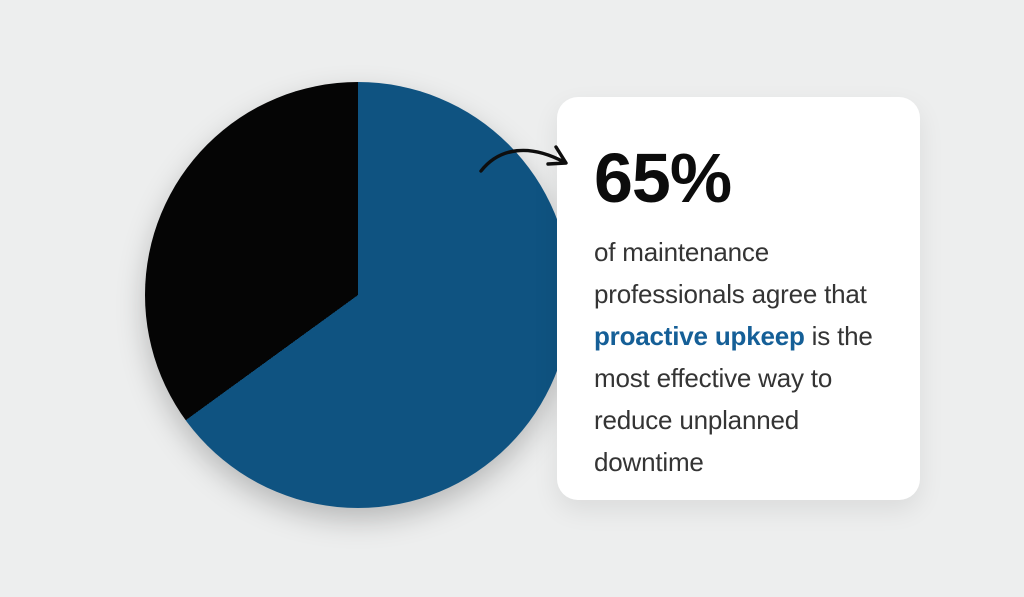 This screenshot has height=597, width=1024. Describe the element at coordinates (523, 159) in the screenshot. I see `curved-arrow-icon` at that location.